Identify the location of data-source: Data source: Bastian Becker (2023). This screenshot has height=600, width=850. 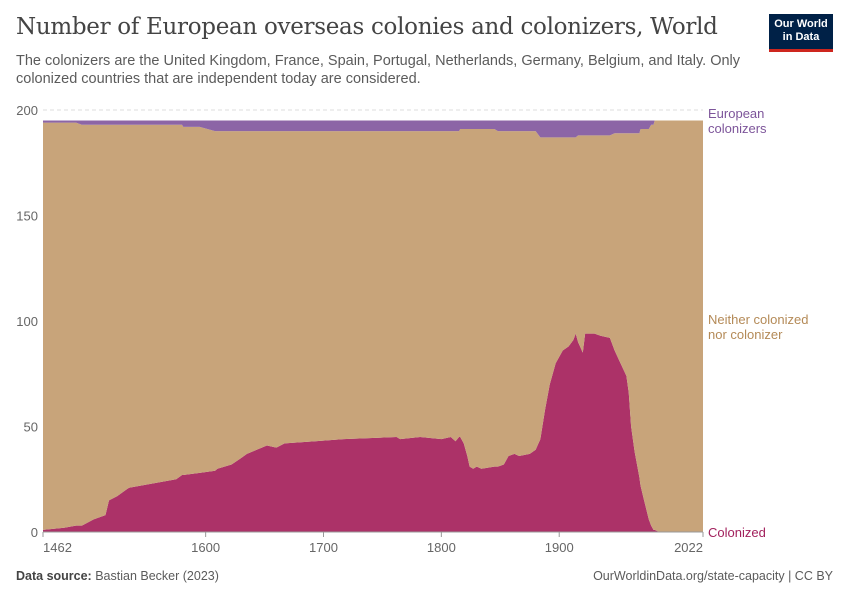
(117, 576).